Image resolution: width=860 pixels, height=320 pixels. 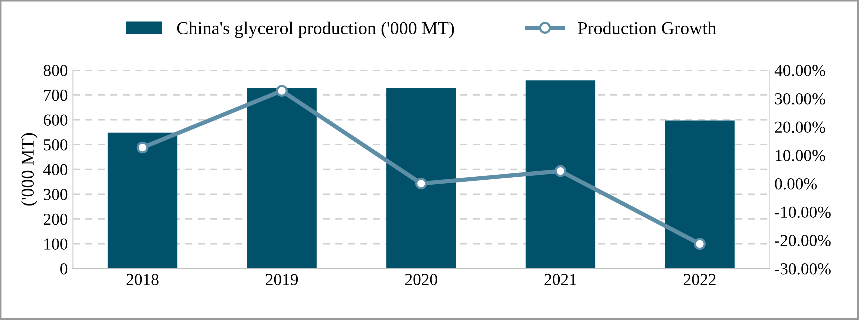 I want to click on y-tick-label: 600, so click(x=56, y=120).